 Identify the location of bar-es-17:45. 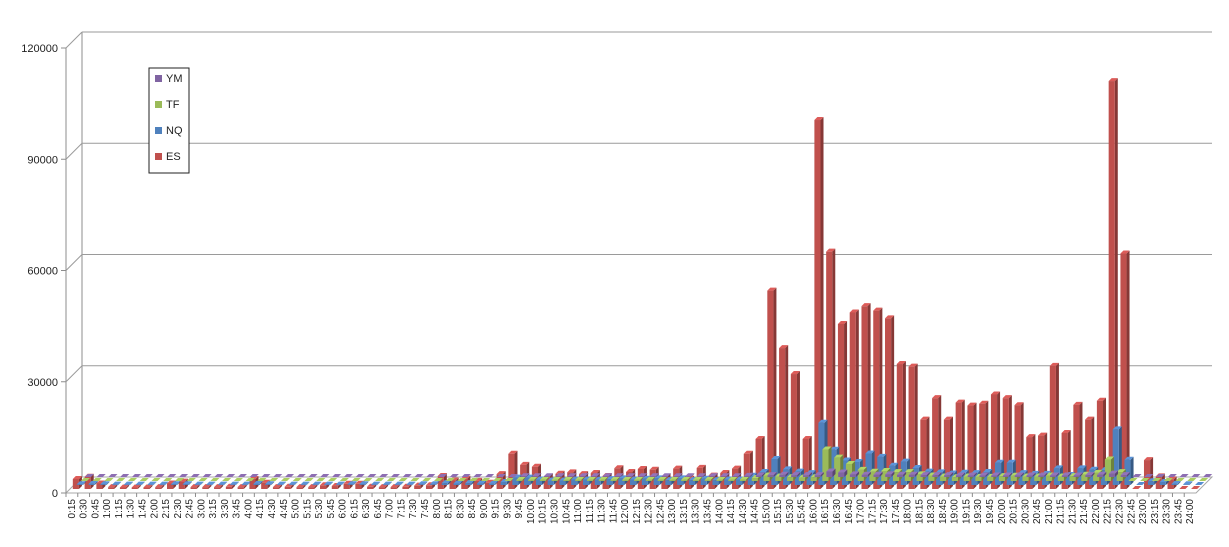
(901, 425).